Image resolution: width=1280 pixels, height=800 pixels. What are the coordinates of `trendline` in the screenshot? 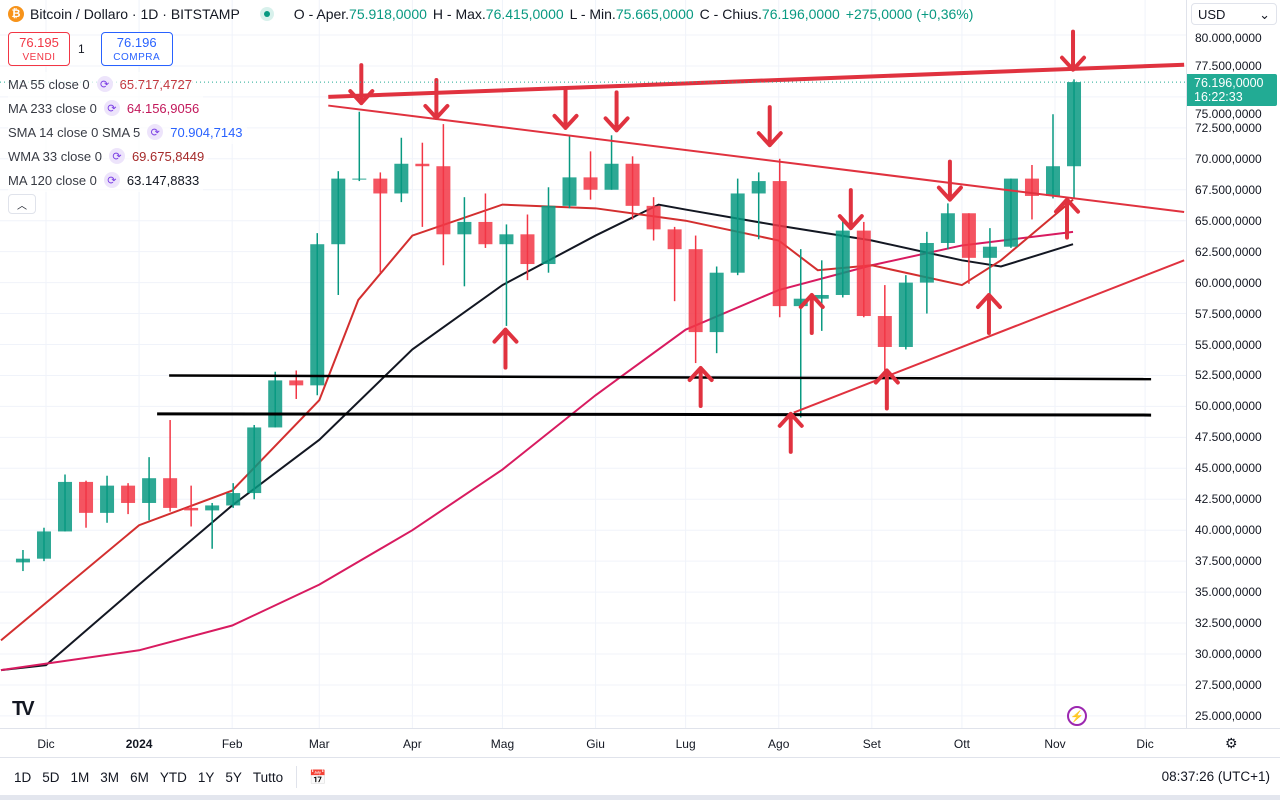 It's located at (756, 159).